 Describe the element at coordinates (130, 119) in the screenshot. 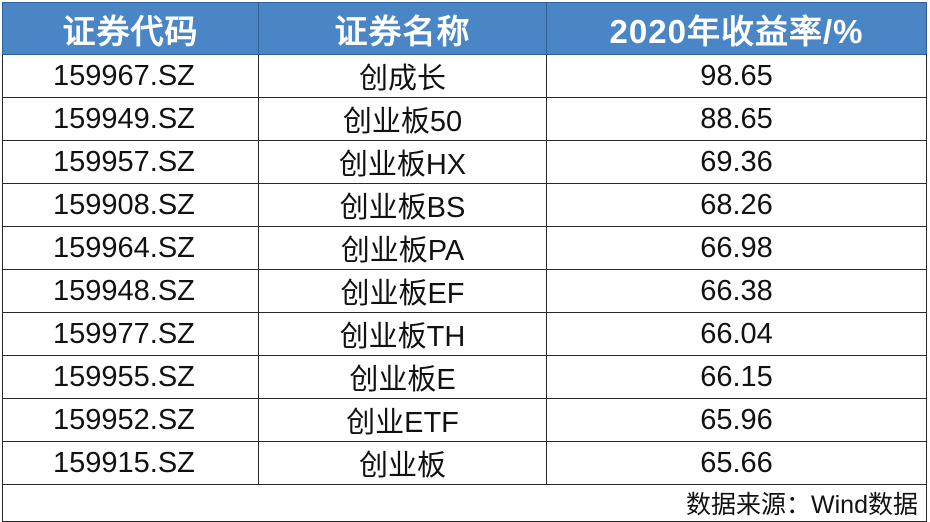

I see `cell-code: 159949.SZ` at that location.